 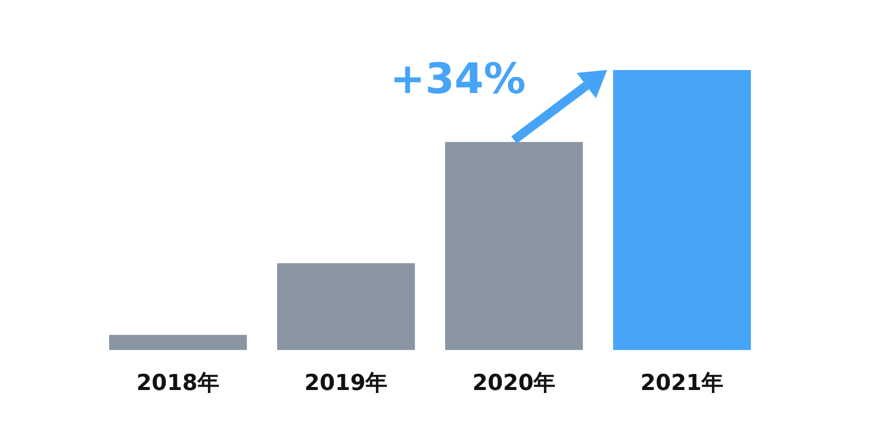 What do you see at coordinates (682, 383) in the screenshot?
I see `x-tick-label: 2021年` at bounding box center [682, 383].